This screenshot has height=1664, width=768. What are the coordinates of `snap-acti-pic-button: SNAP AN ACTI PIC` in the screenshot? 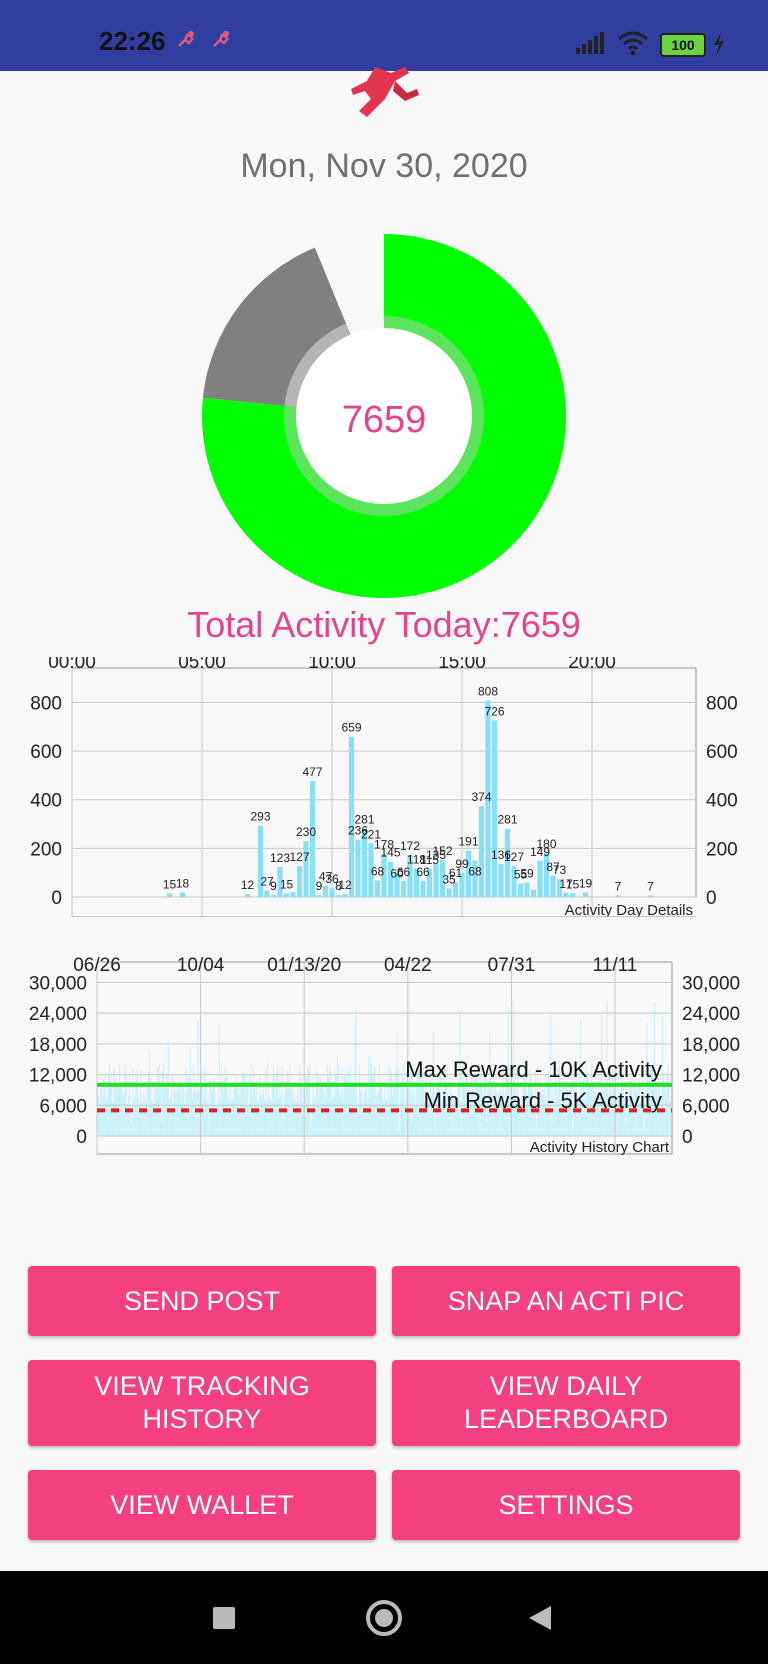 It's located at (566, 1301).